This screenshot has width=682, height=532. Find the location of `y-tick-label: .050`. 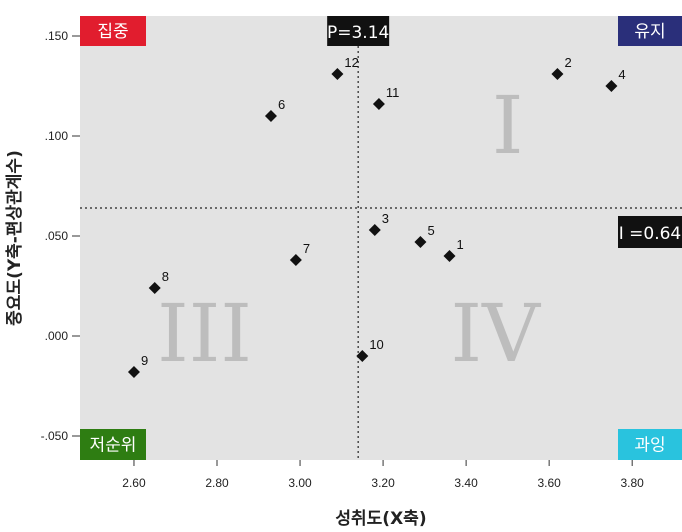

y-tick-label: .050 is located at coordinates (57, 236).